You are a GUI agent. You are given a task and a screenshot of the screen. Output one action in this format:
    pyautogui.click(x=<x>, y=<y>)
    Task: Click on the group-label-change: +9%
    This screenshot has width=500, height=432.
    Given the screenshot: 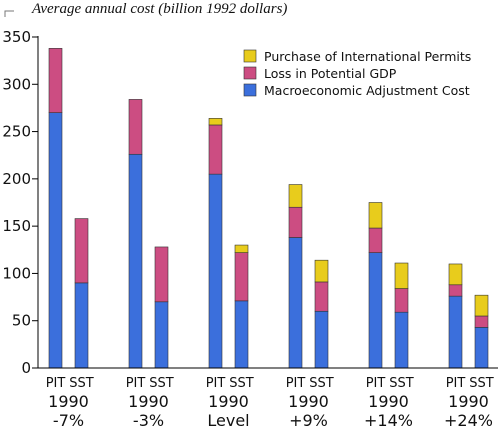 What is the action you would take?
    pyautogui.click(x=308, y=420)
    